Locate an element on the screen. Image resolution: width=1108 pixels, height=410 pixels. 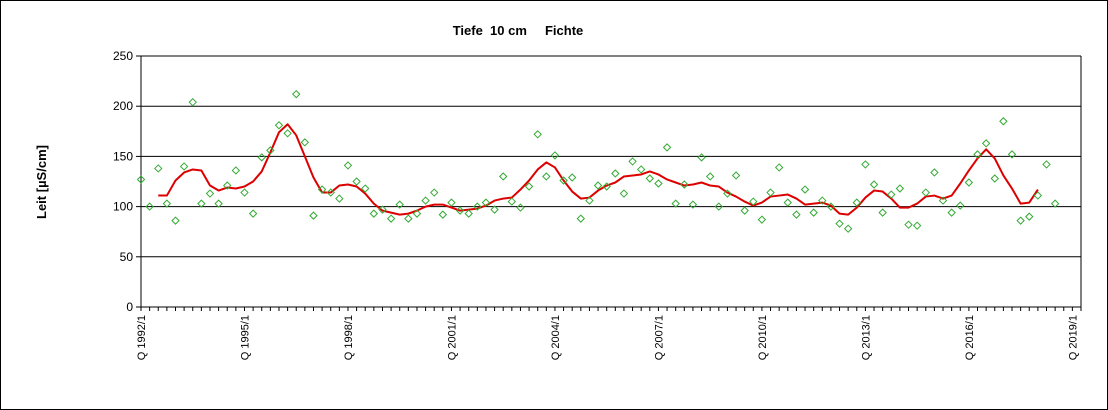
y-tick-labels: 0 50 100 150 200 250 is located at coordinates (123, 181).